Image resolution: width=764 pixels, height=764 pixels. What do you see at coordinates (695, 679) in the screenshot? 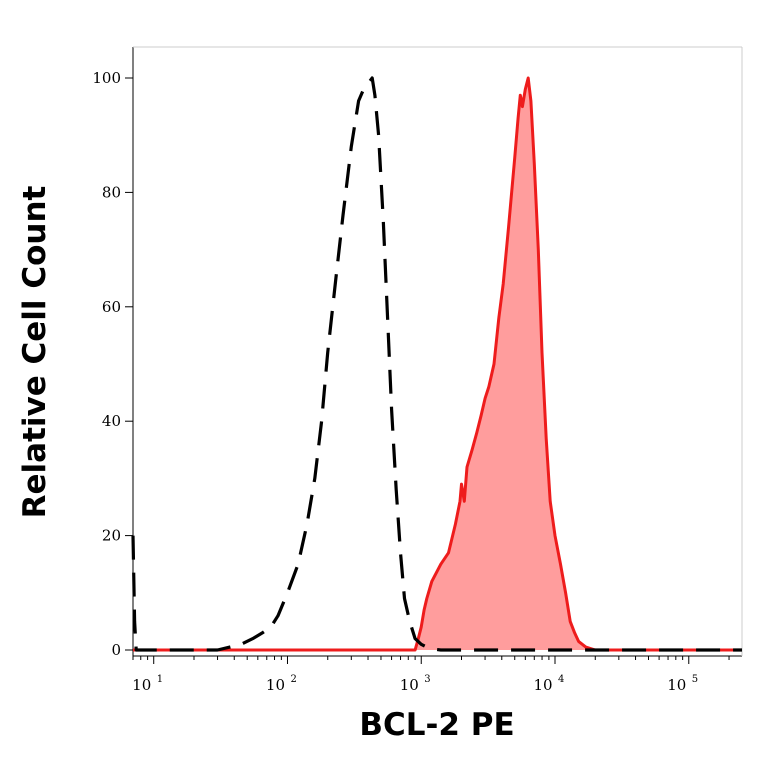
I see `x-tick-exponent: 5` at bounding box center [695, 679].